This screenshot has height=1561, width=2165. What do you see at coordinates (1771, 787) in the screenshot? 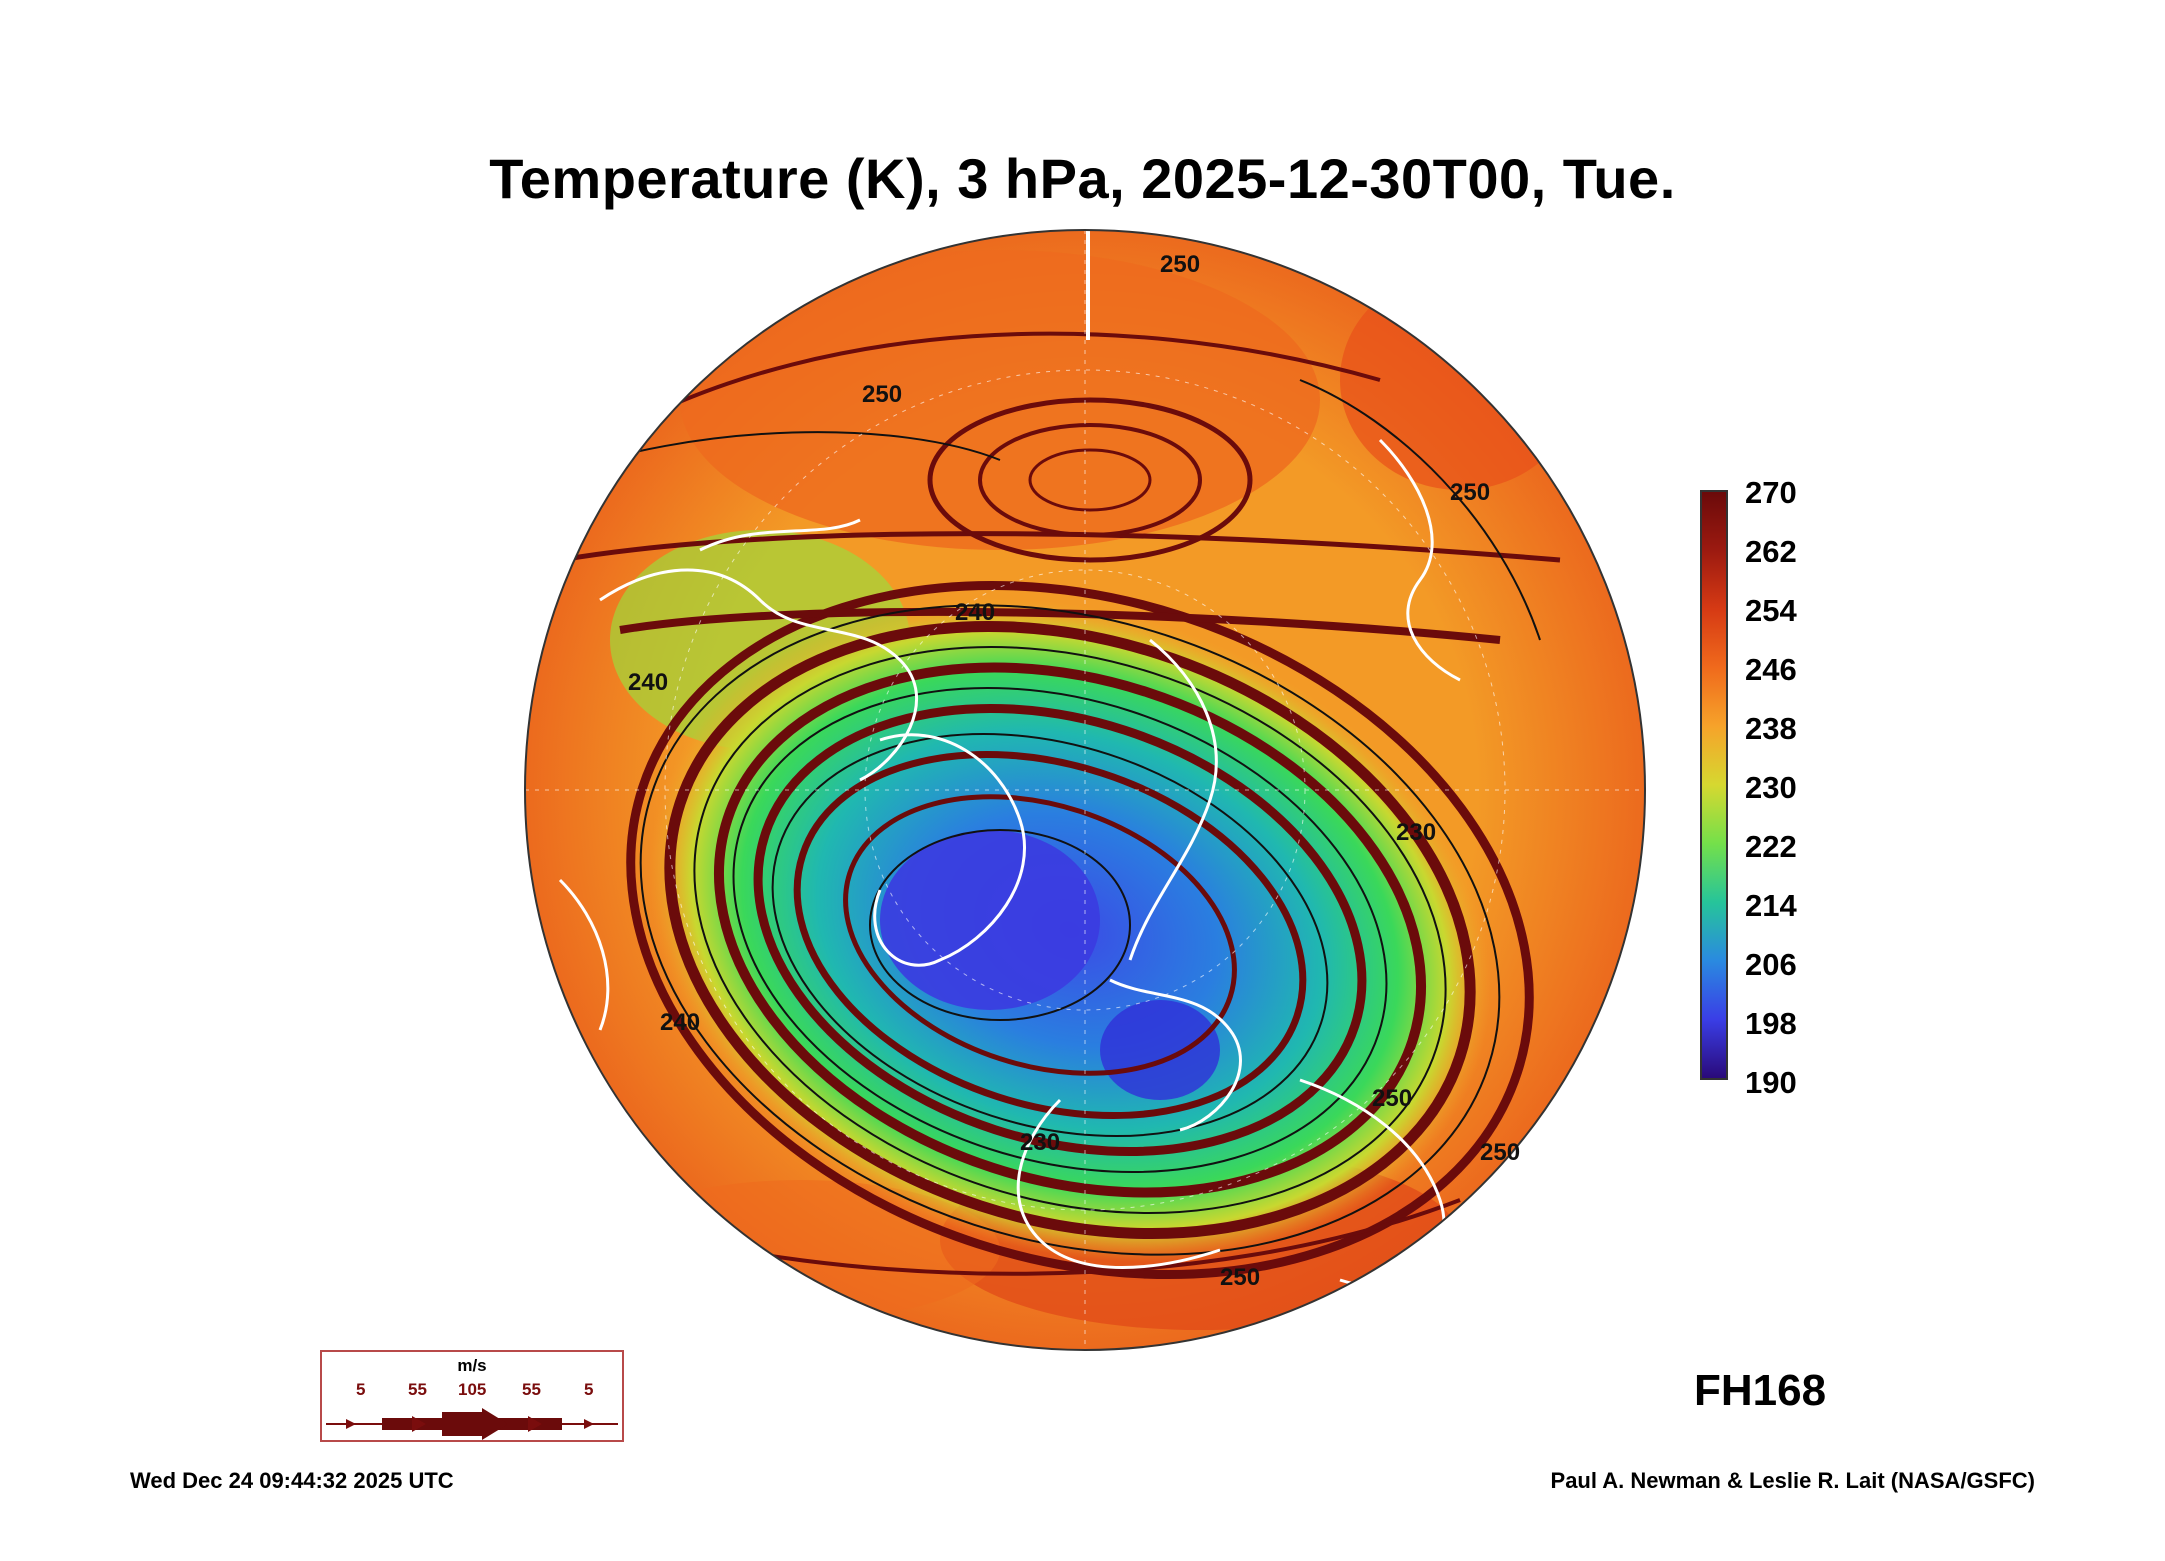
I see `colorbar-tick-label: 230` at bounding box center [1771, 787].